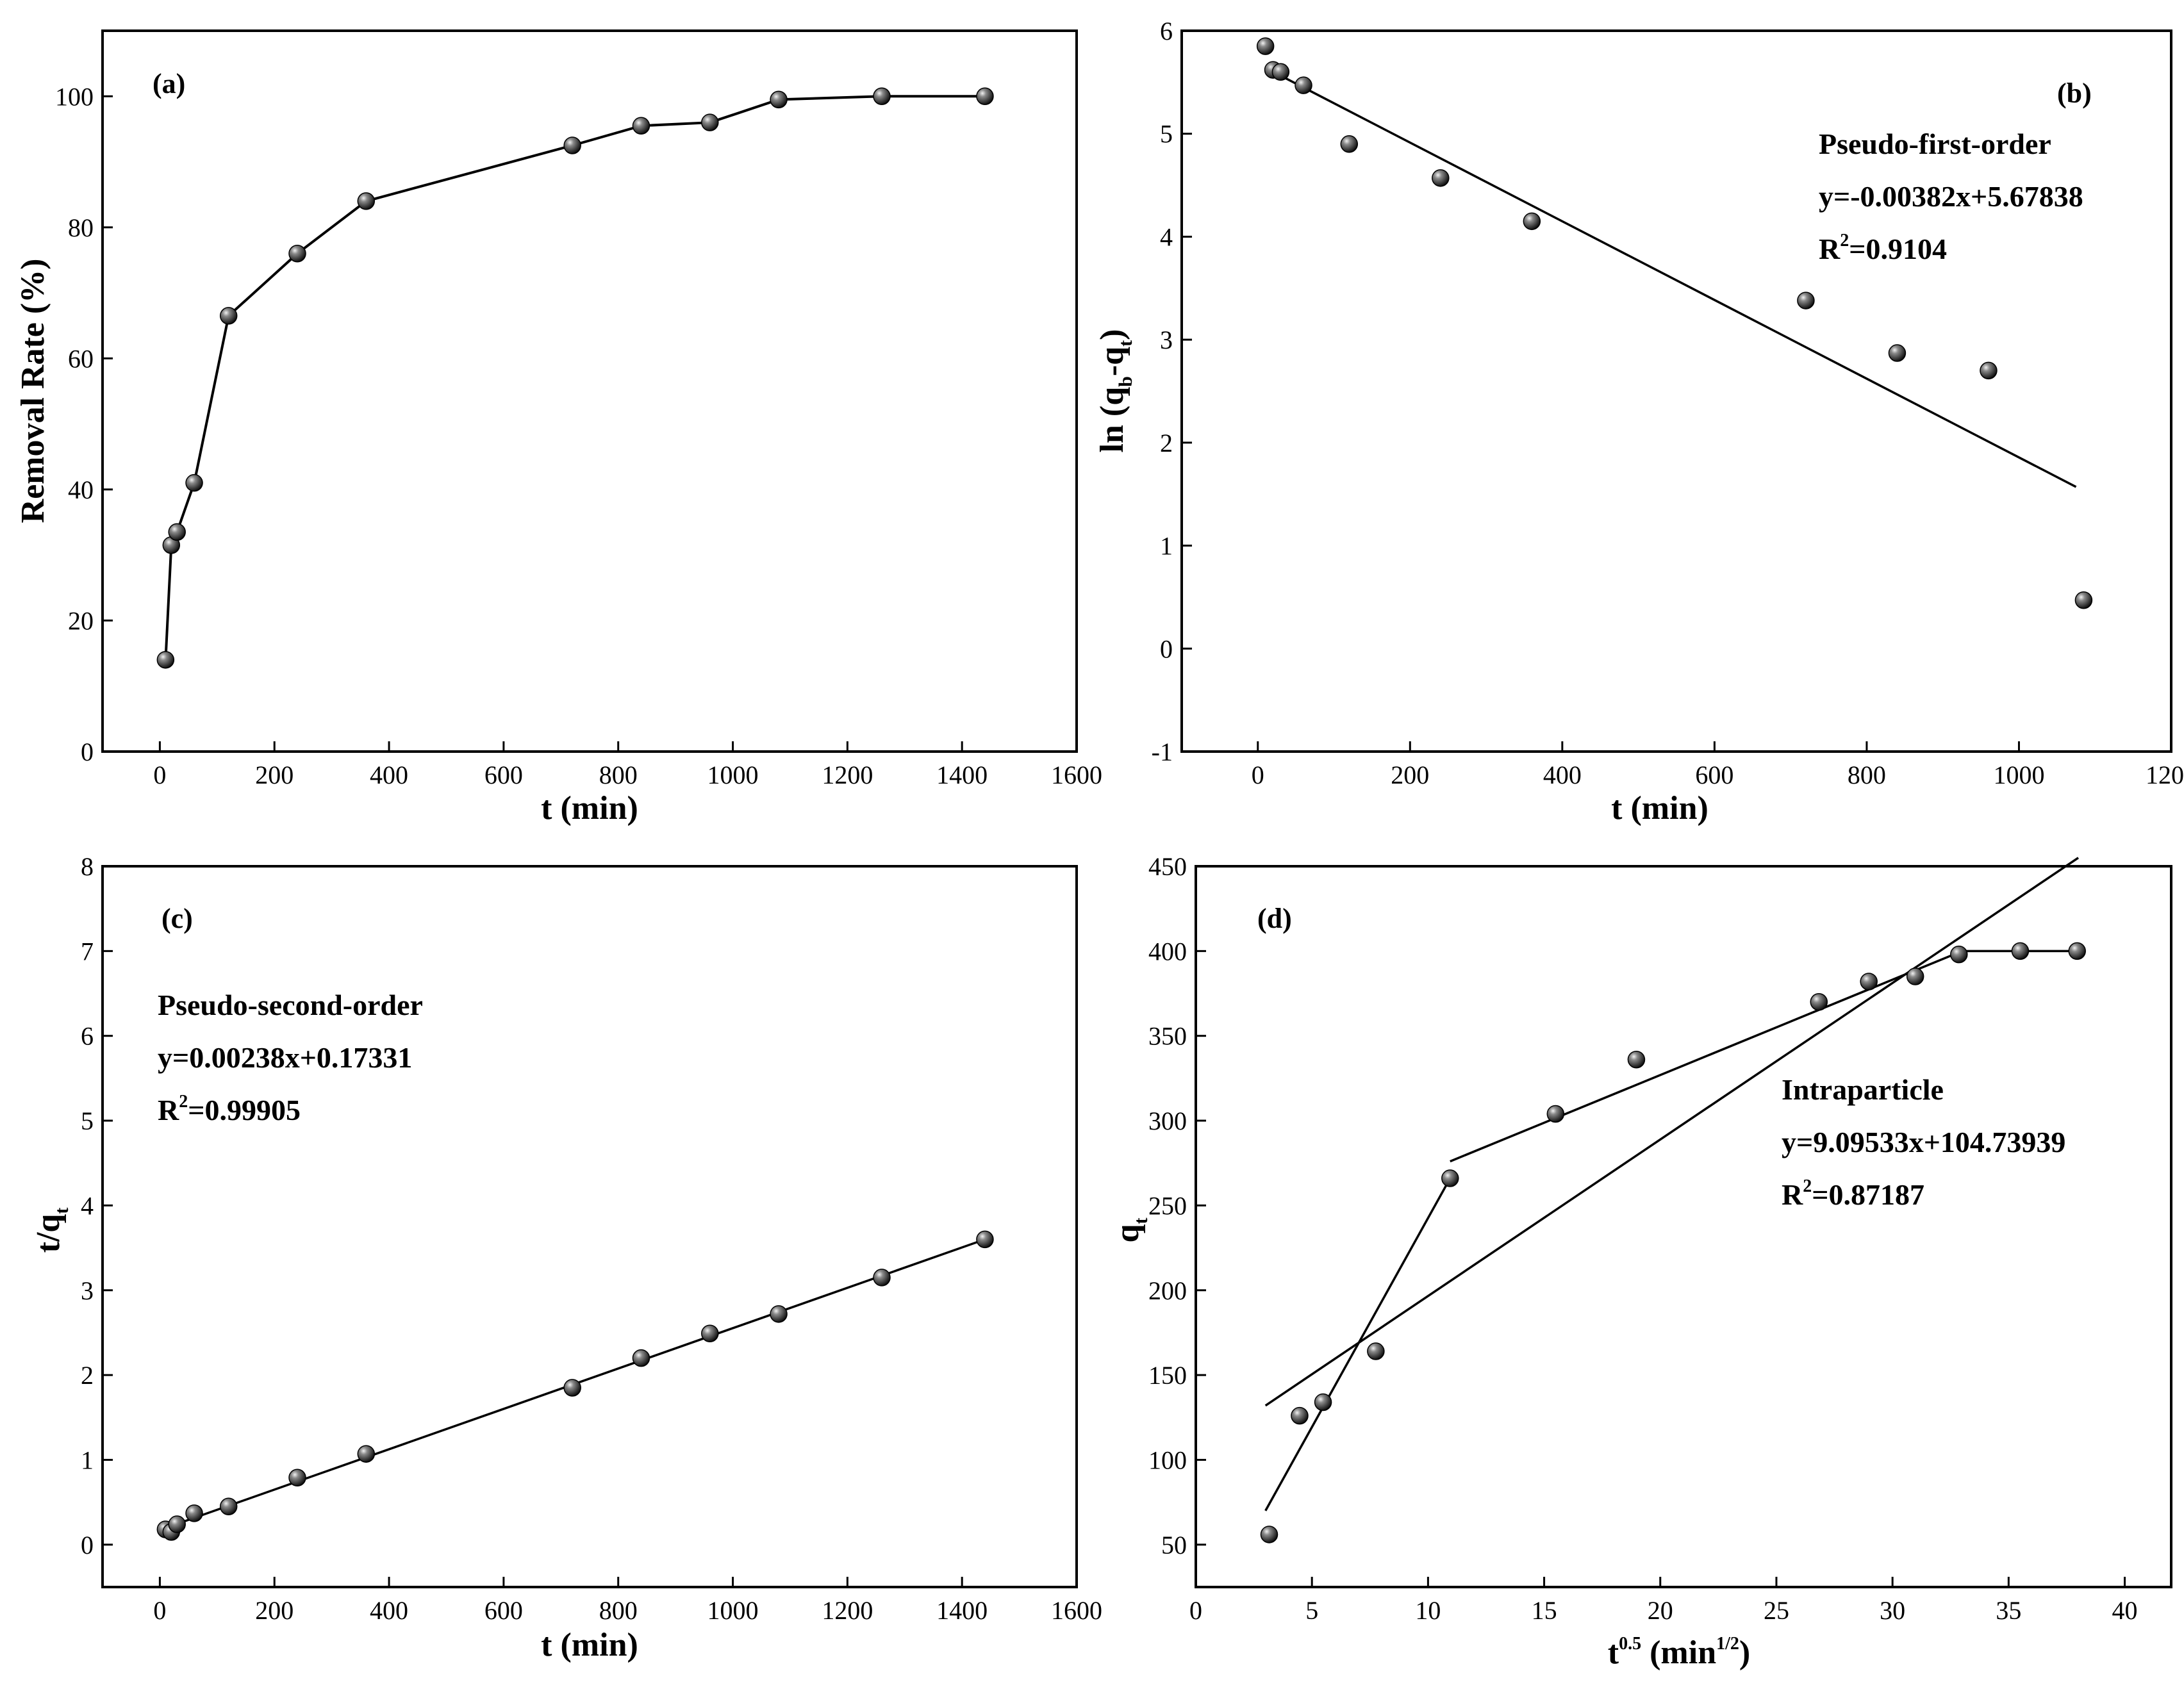 This screenshot has width=2184, height=1687. What do you see at coordinates (81, 227) in the screenshot?
I see `y-tick-label: 80` at bounding box center [81, 227].